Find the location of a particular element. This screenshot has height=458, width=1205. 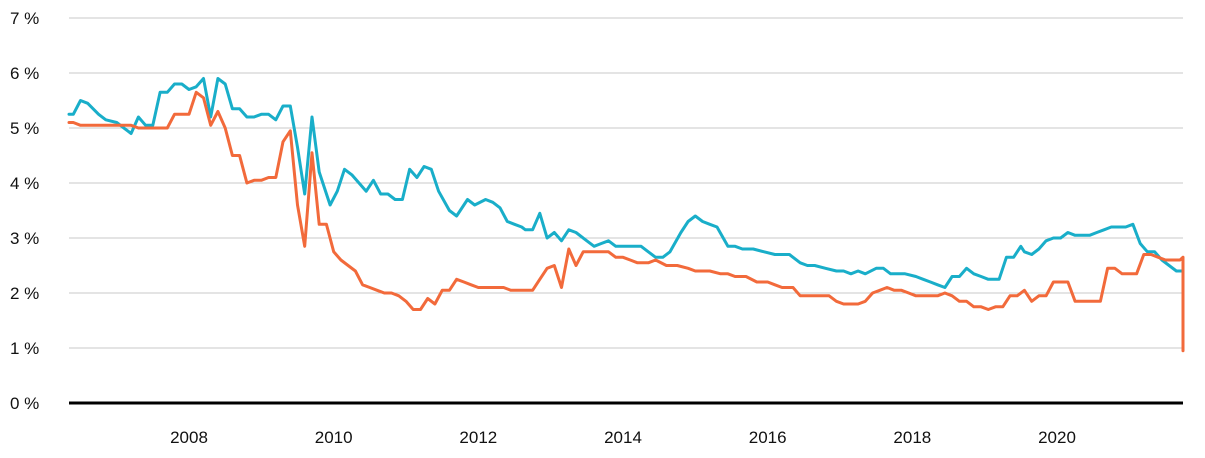

x-tick-label: 2020 is located at coordinates (1057, 437).